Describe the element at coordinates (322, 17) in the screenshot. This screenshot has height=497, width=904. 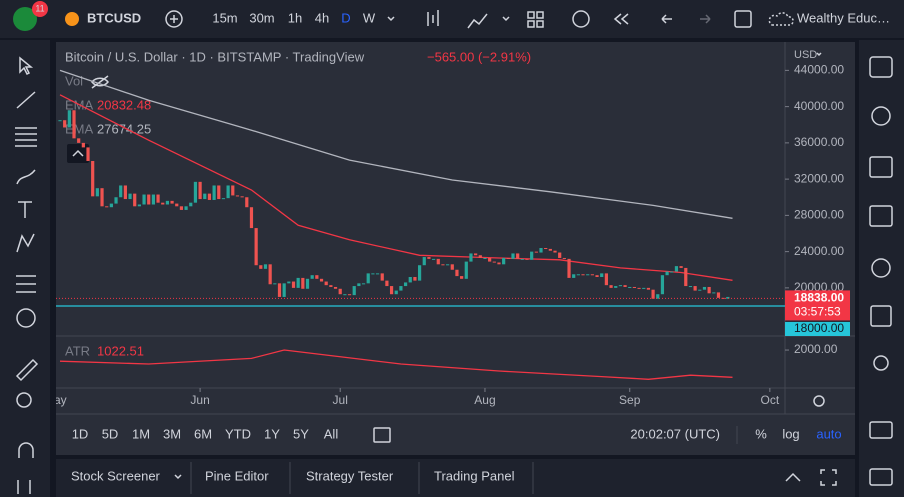
I see `interval: 4h` at that location.